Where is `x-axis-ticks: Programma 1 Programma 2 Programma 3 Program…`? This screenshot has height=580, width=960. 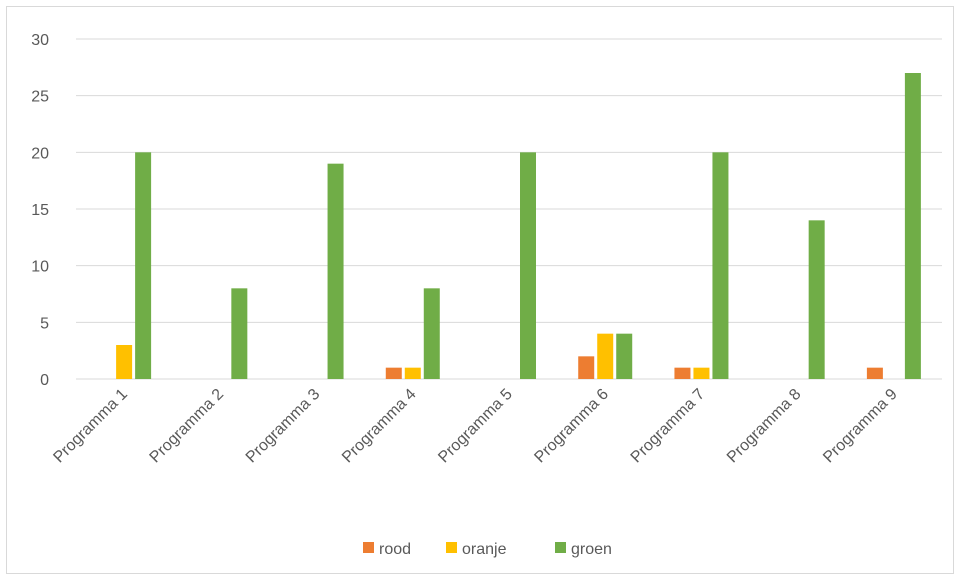
x-axis-ticks: Programma 1 Programma 2 Programma 3 Program… is located at coordinates (475, 426).